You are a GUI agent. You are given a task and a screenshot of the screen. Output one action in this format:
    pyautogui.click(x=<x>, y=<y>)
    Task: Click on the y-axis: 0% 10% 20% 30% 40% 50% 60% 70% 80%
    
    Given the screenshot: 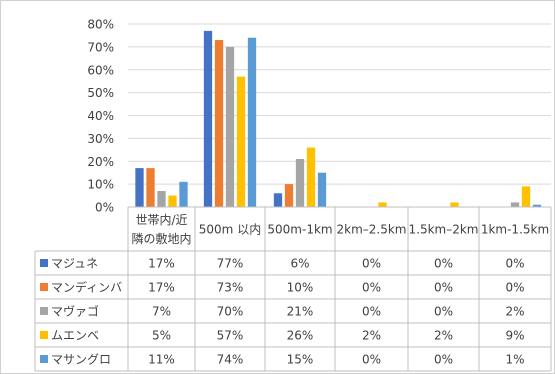 What is the action you would take?
    pyautogui.click(x=100, y=116)
    